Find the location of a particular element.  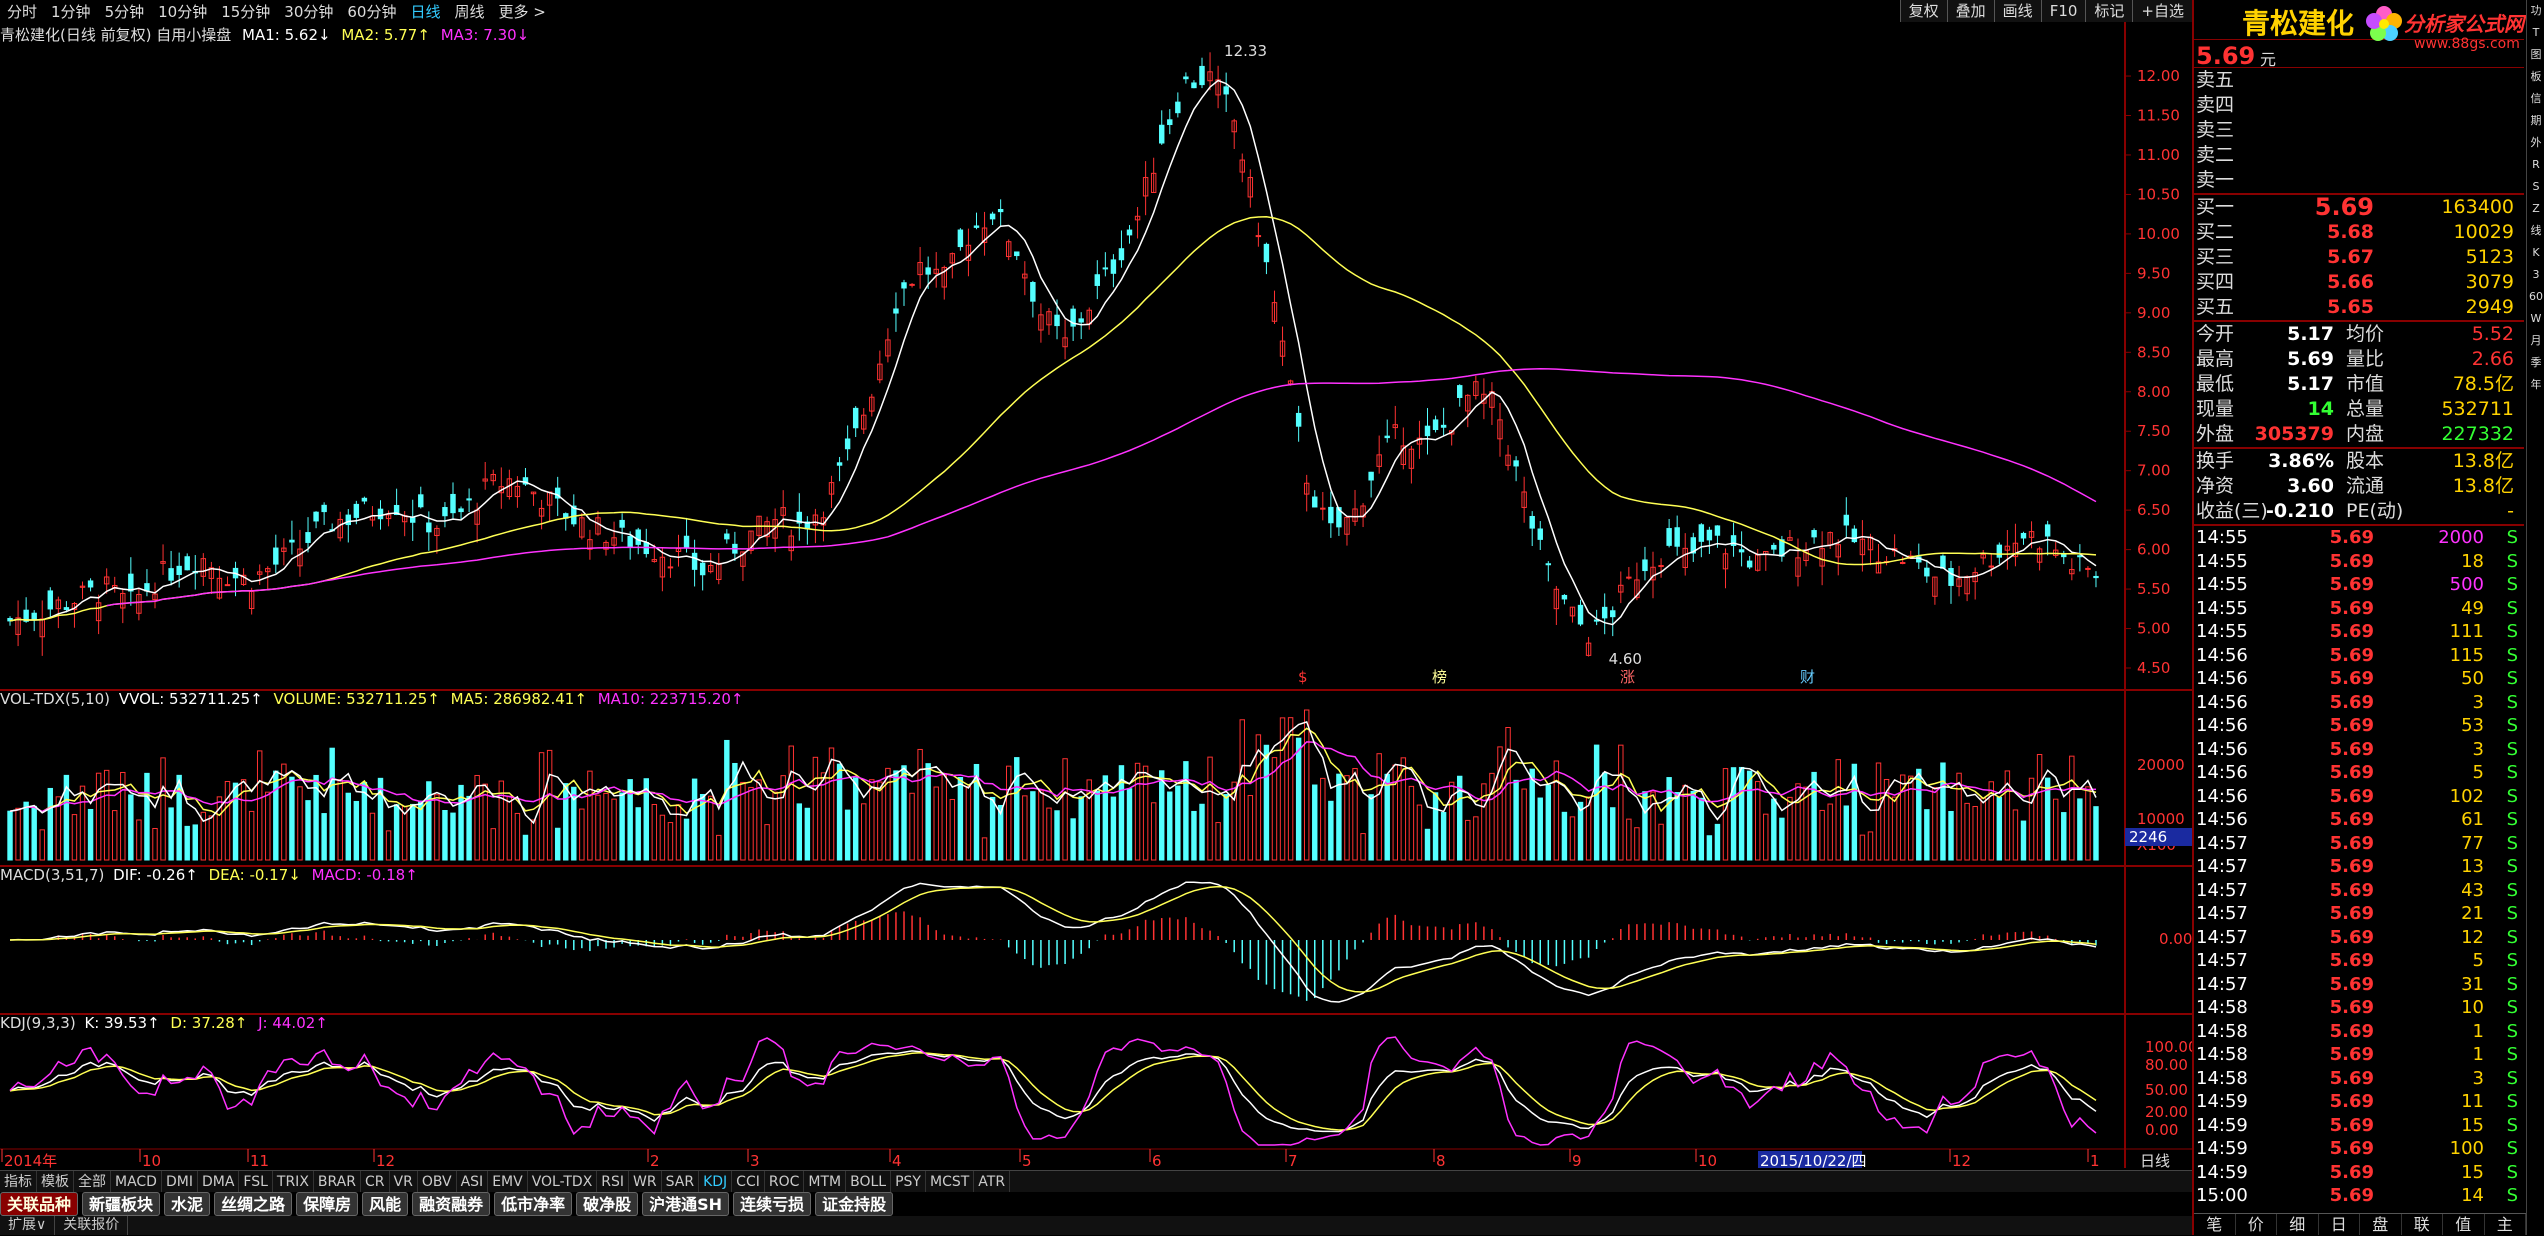

indicator-tab-20: ROC is located at coordinates (785, 1181).